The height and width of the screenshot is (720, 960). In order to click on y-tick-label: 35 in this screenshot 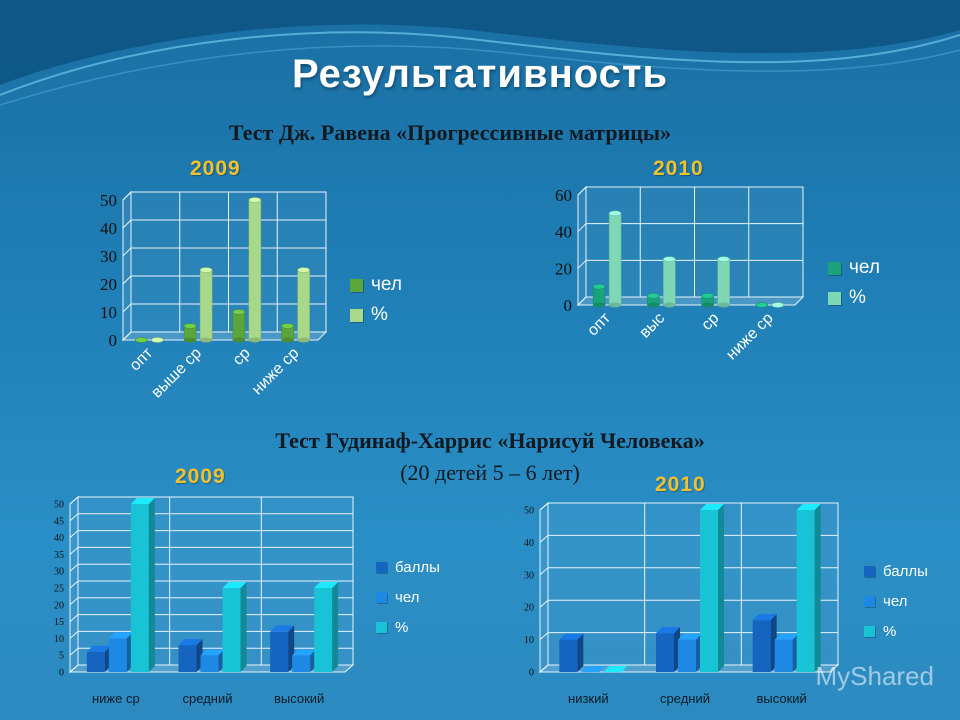, I will do `click(59, 555)`.